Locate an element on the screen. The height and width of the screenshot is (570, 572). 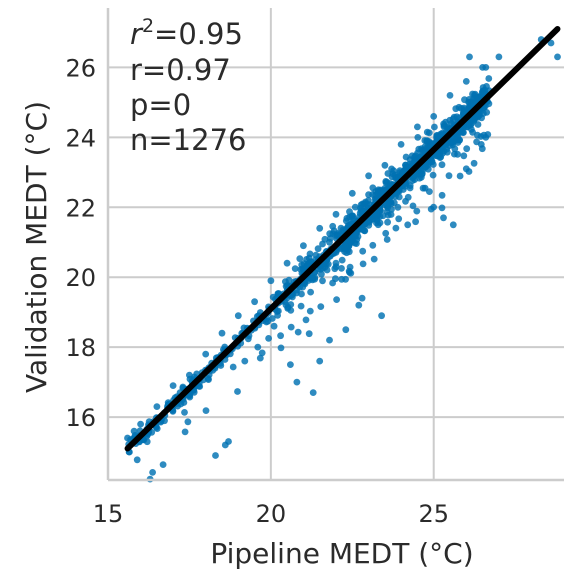
y-tick-label: 26 is located at coordinates (80, 68).